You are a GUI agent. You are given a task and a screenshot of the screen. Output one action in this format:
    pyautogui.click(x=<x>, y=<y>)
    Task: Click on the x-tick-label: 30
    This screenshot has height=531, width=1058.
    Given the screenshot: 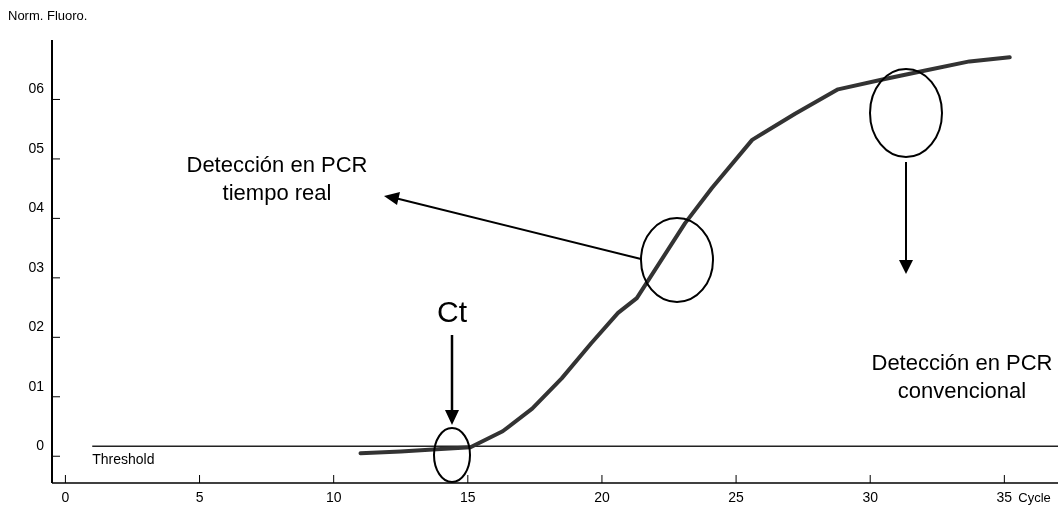 What is the action you would take?
    pyautogui.click(x=870, y=497)
    